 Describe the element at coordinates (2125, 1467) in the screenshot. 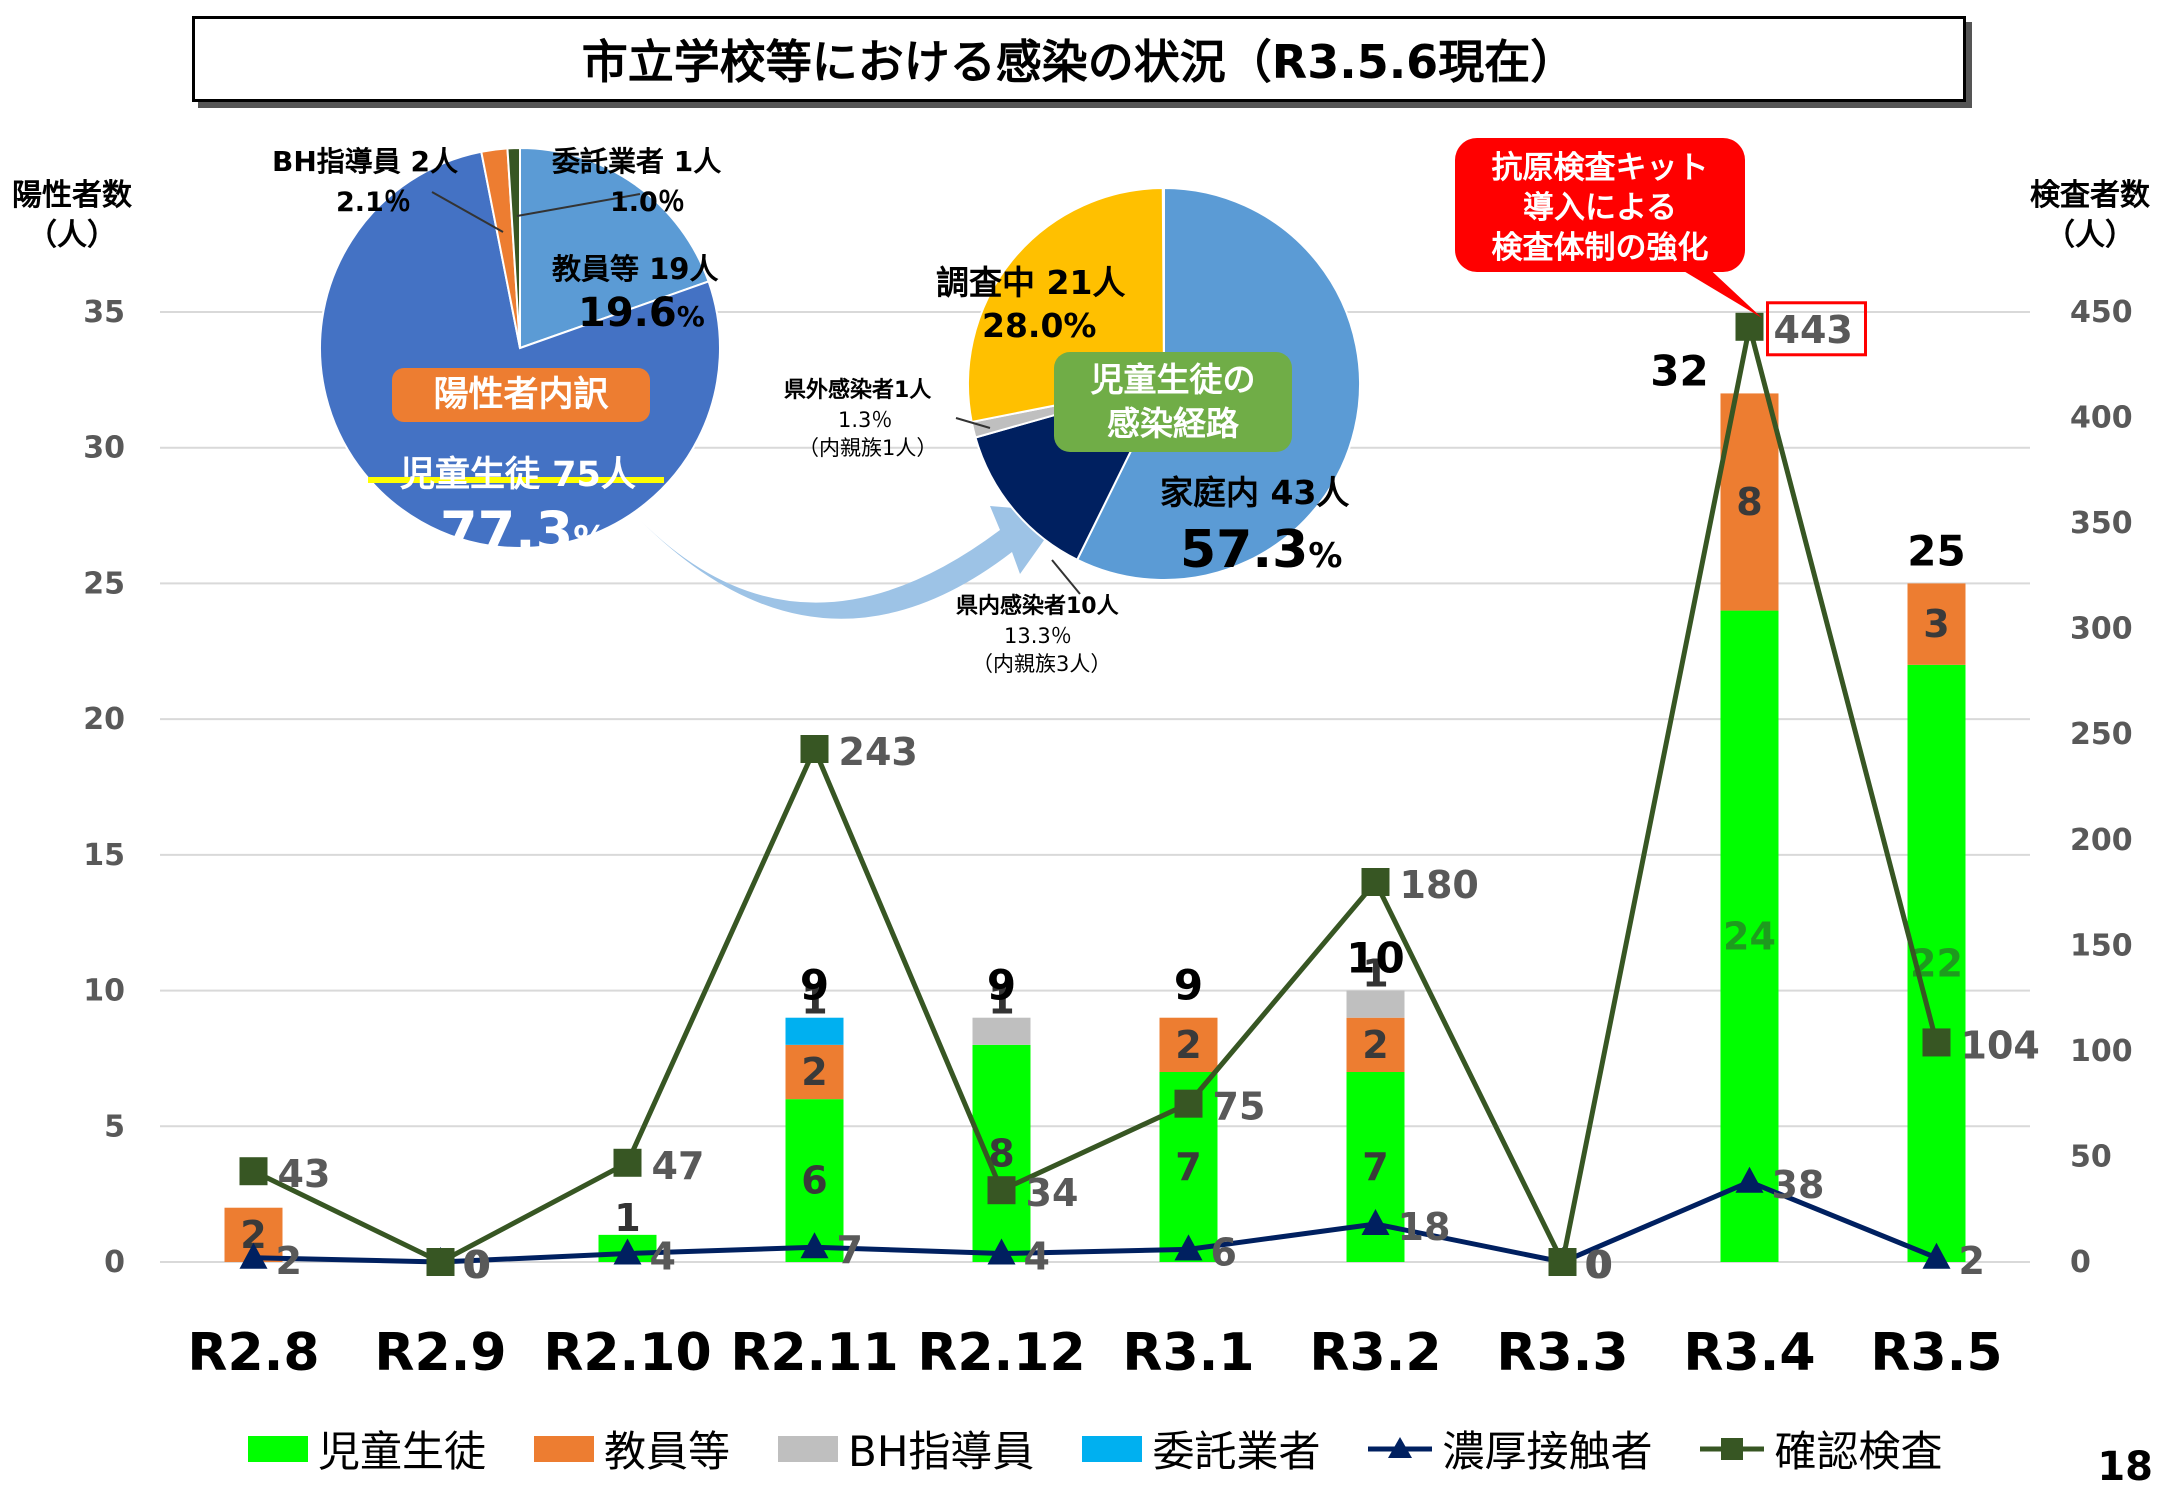

I see `page-number: 18` at that location.